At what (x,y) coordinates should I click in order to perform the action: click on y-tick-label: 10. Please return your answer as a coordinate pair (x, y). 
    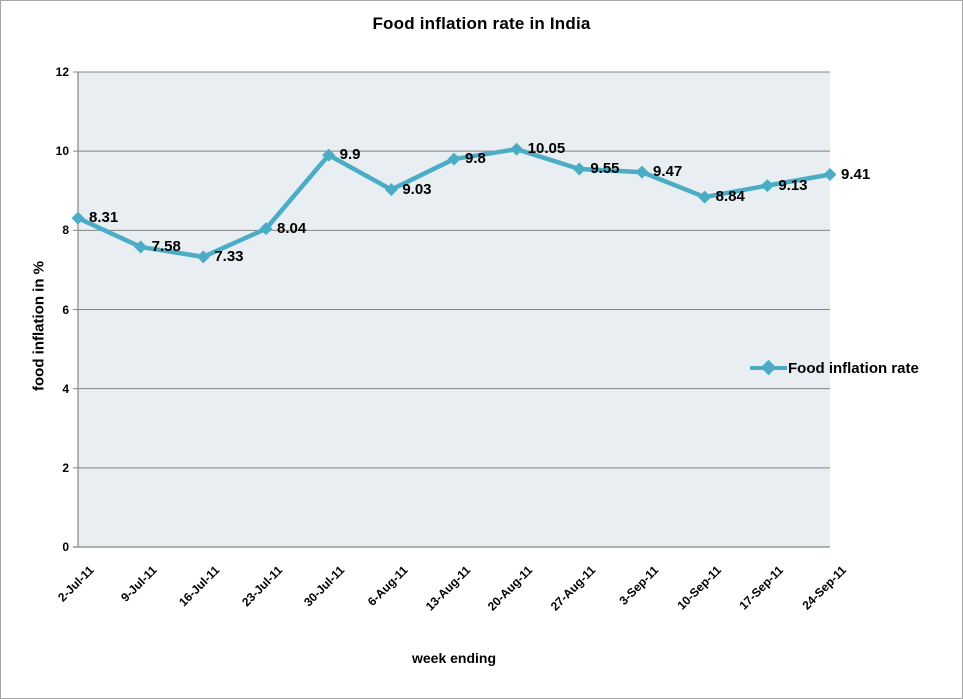
    Looking at the image, I should click on (62, 151).